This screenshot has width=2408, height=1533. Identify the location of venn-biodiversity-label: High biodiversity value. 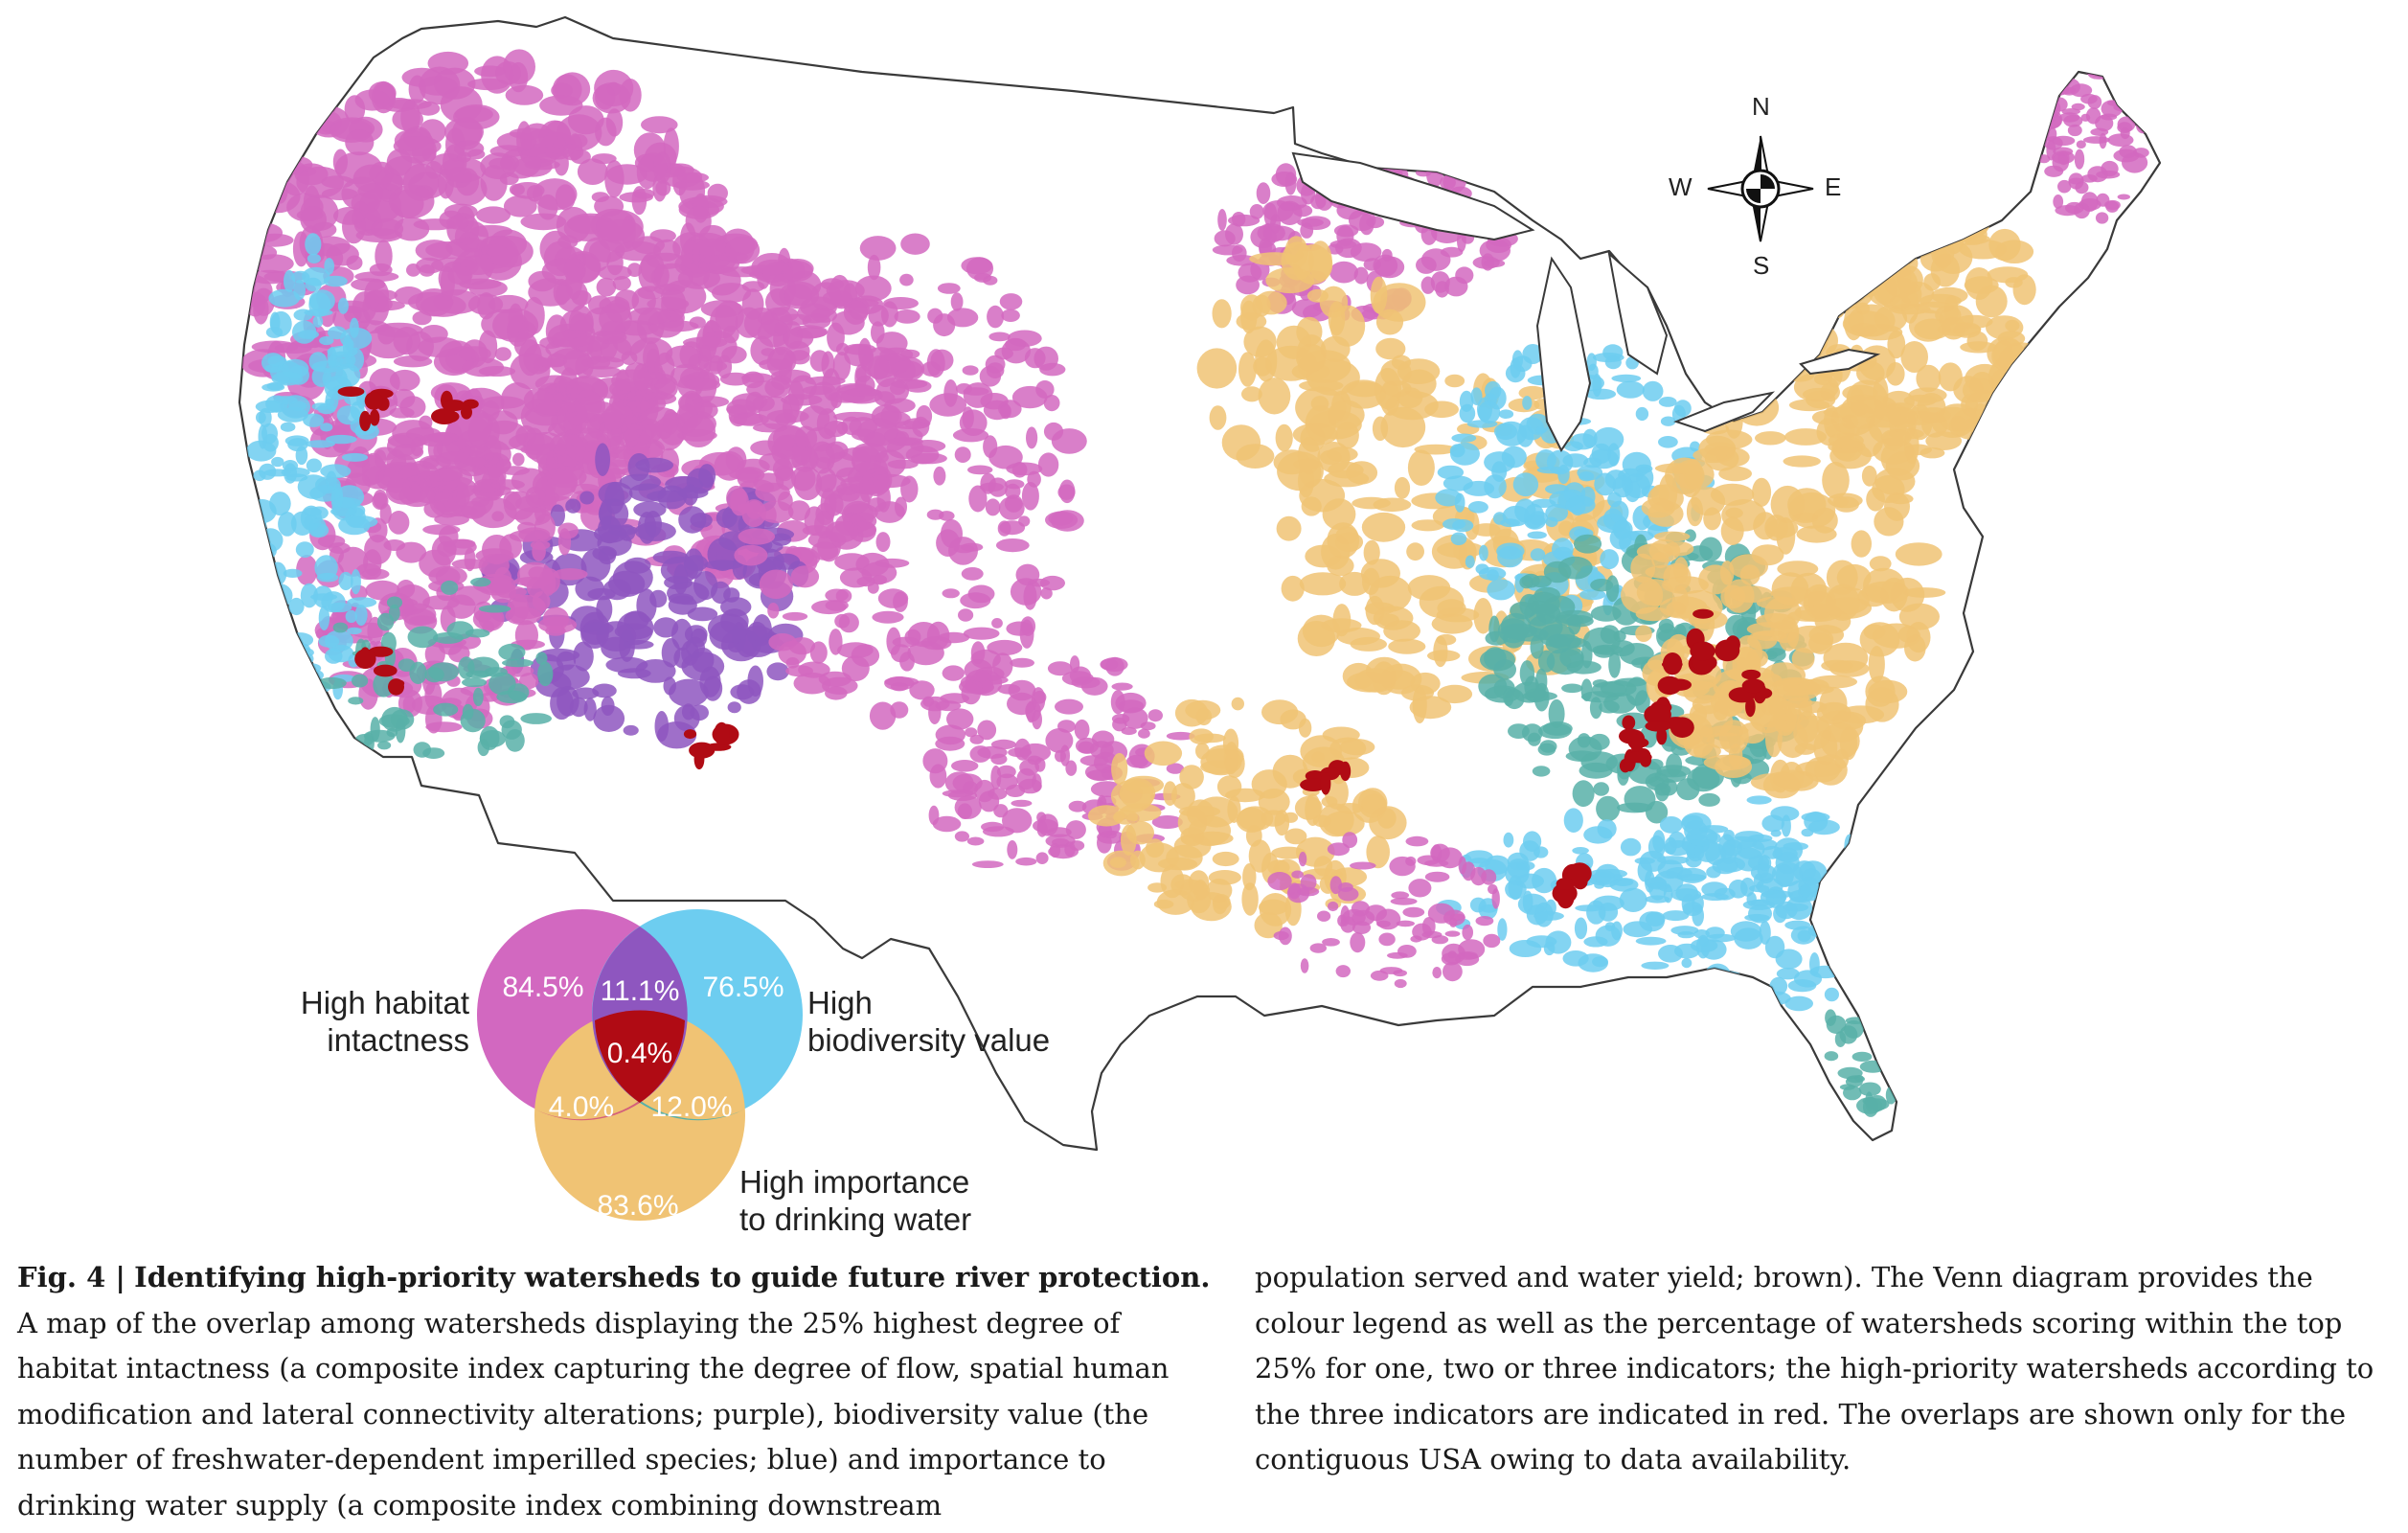
(928, 1021).